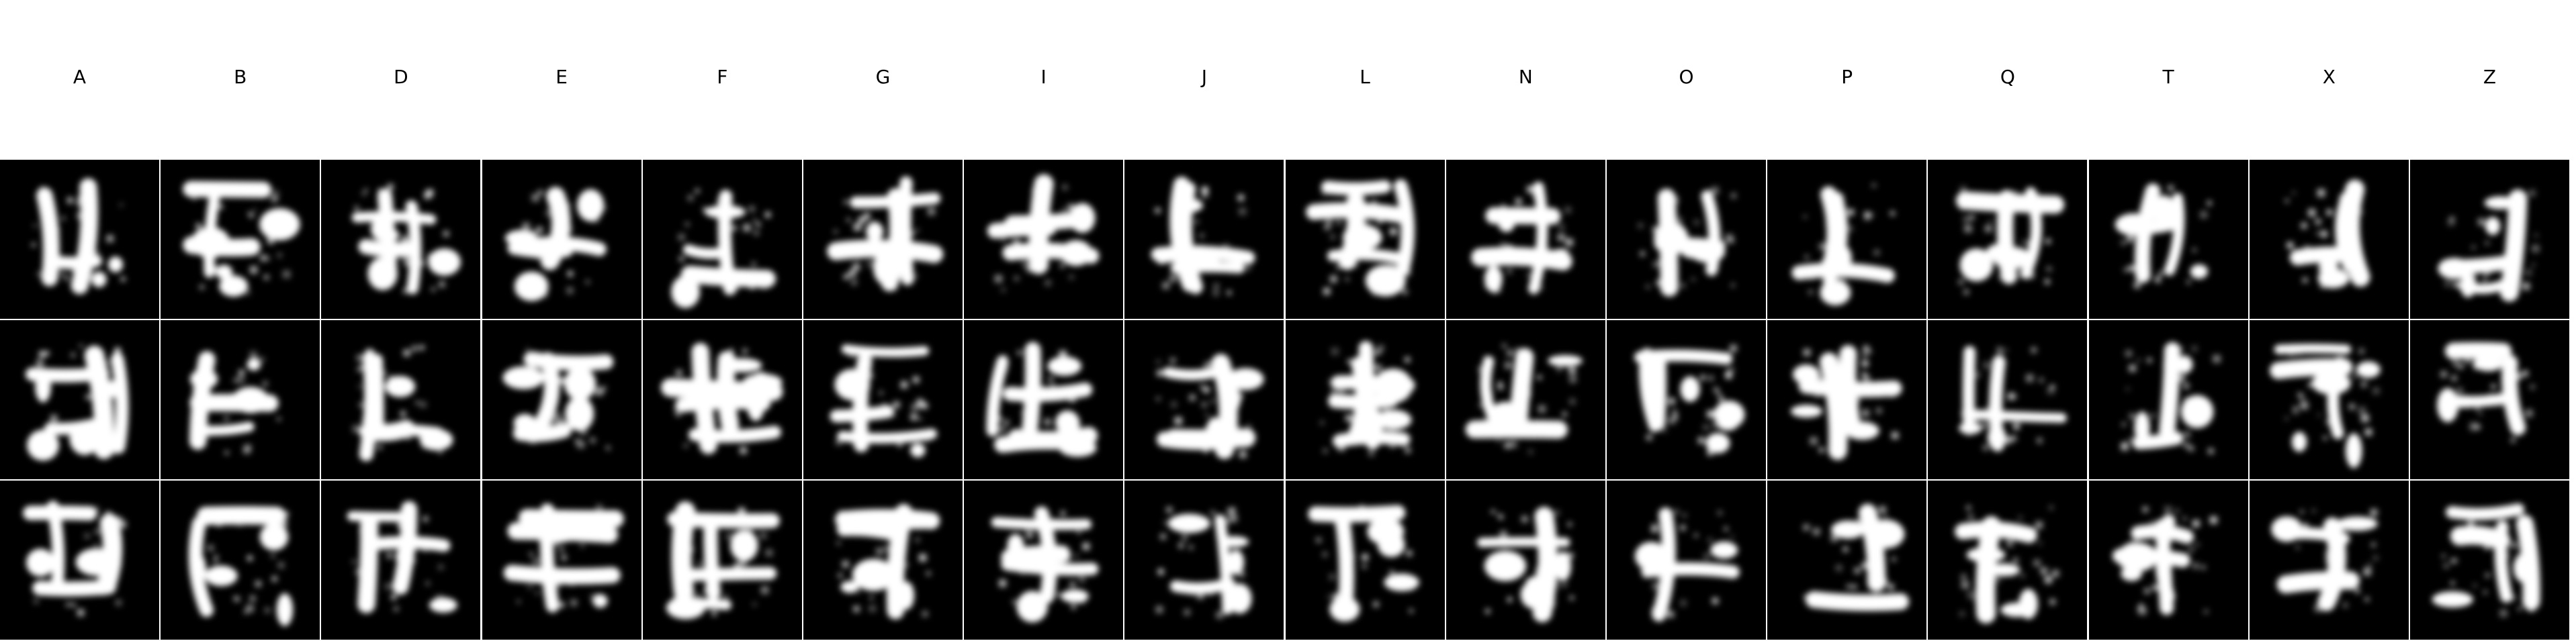  Describe the element at coordinates (883, 77) in the screenshot. I see `column-label-g: G` at that location.